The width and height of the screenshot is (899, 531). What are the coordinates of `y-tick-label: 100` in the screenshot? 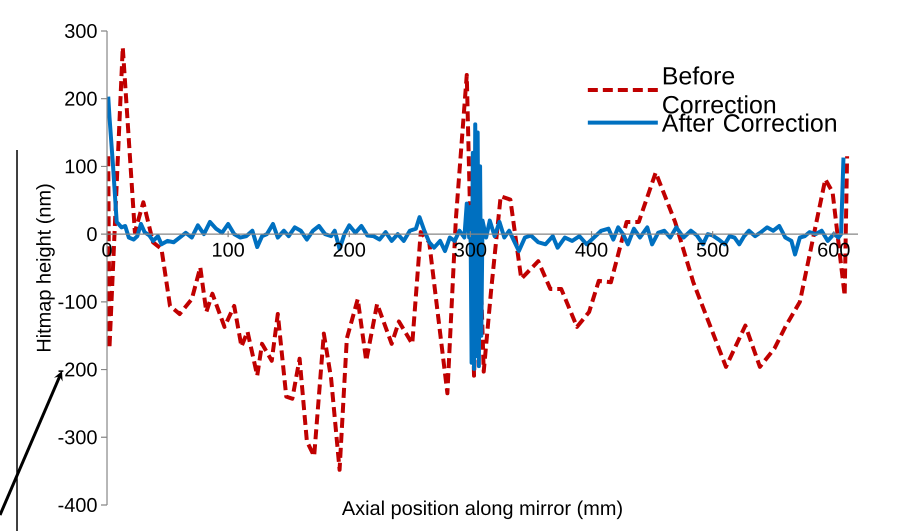 It's located at (81, 166).